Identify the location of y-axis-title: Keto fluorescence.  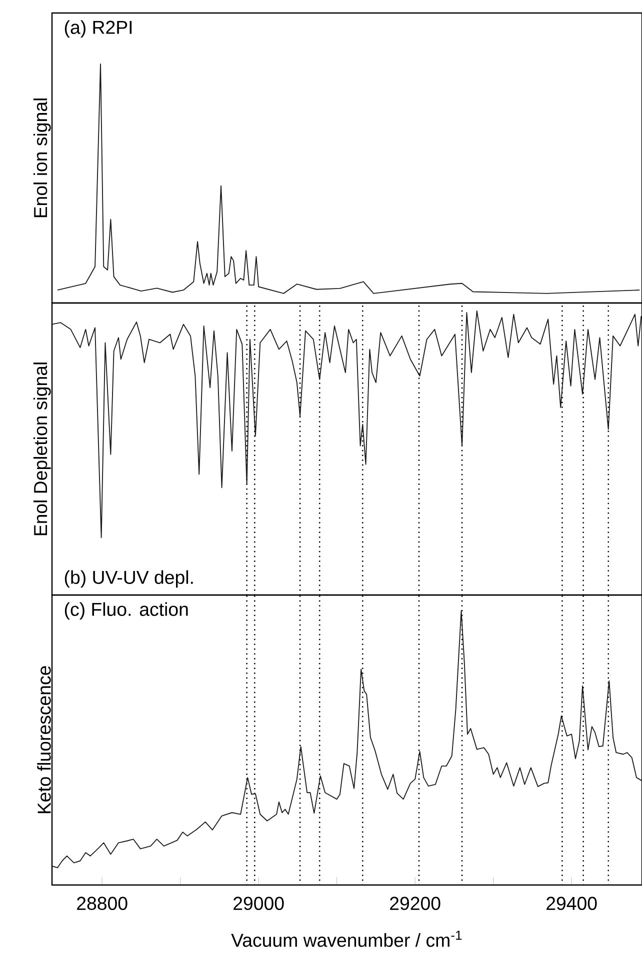
(44, 740).